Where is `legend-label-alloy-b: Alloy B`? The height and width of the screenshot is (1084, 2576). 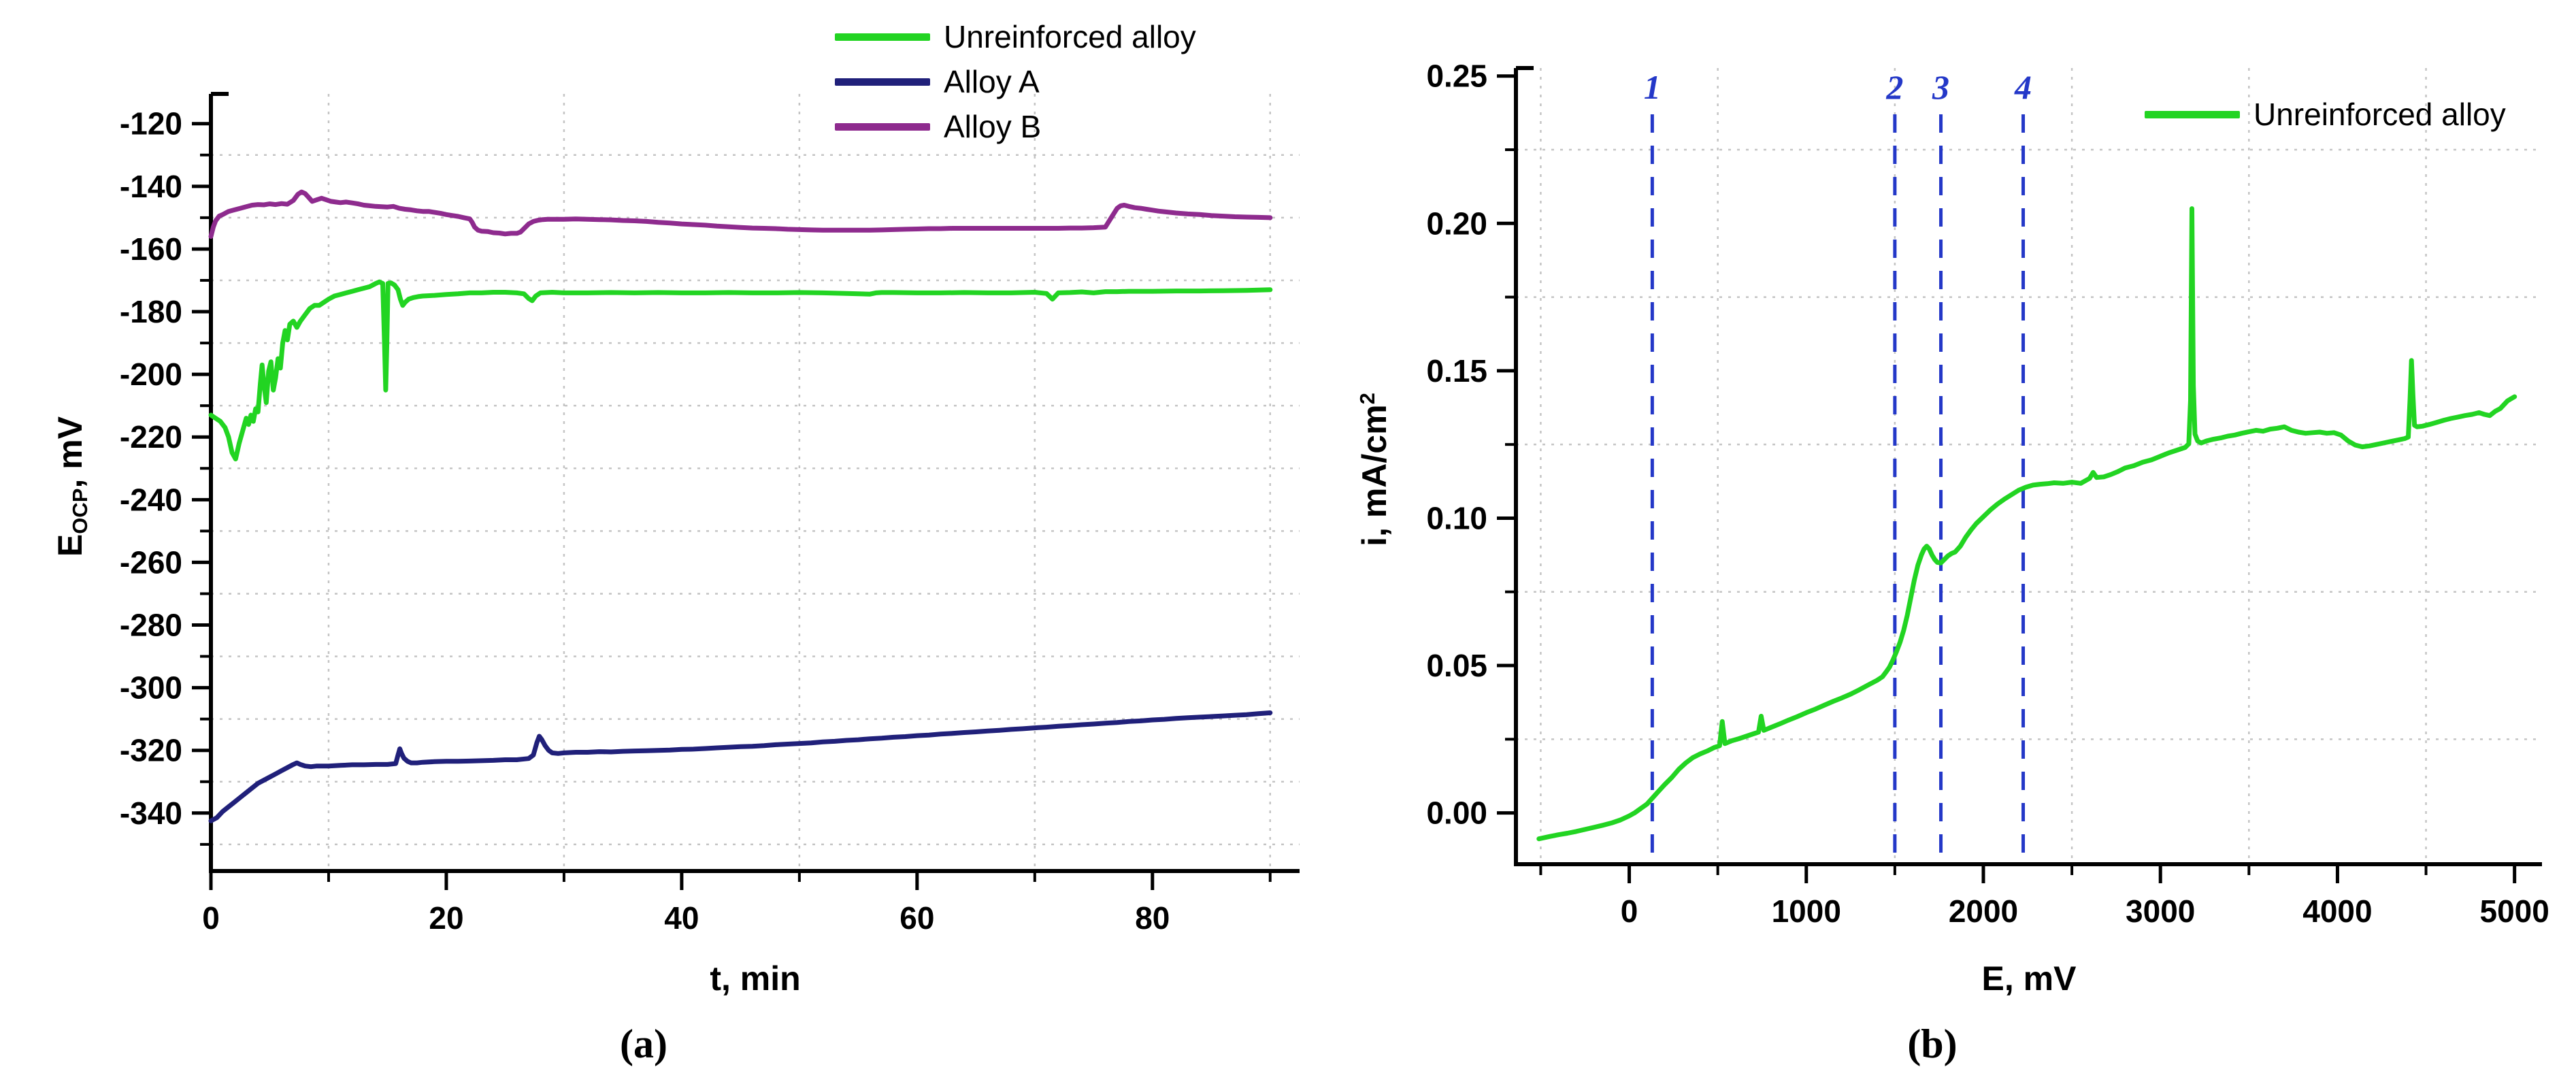 legend-label-alloy-b: Alloy B is located at coordinates (993, 126).